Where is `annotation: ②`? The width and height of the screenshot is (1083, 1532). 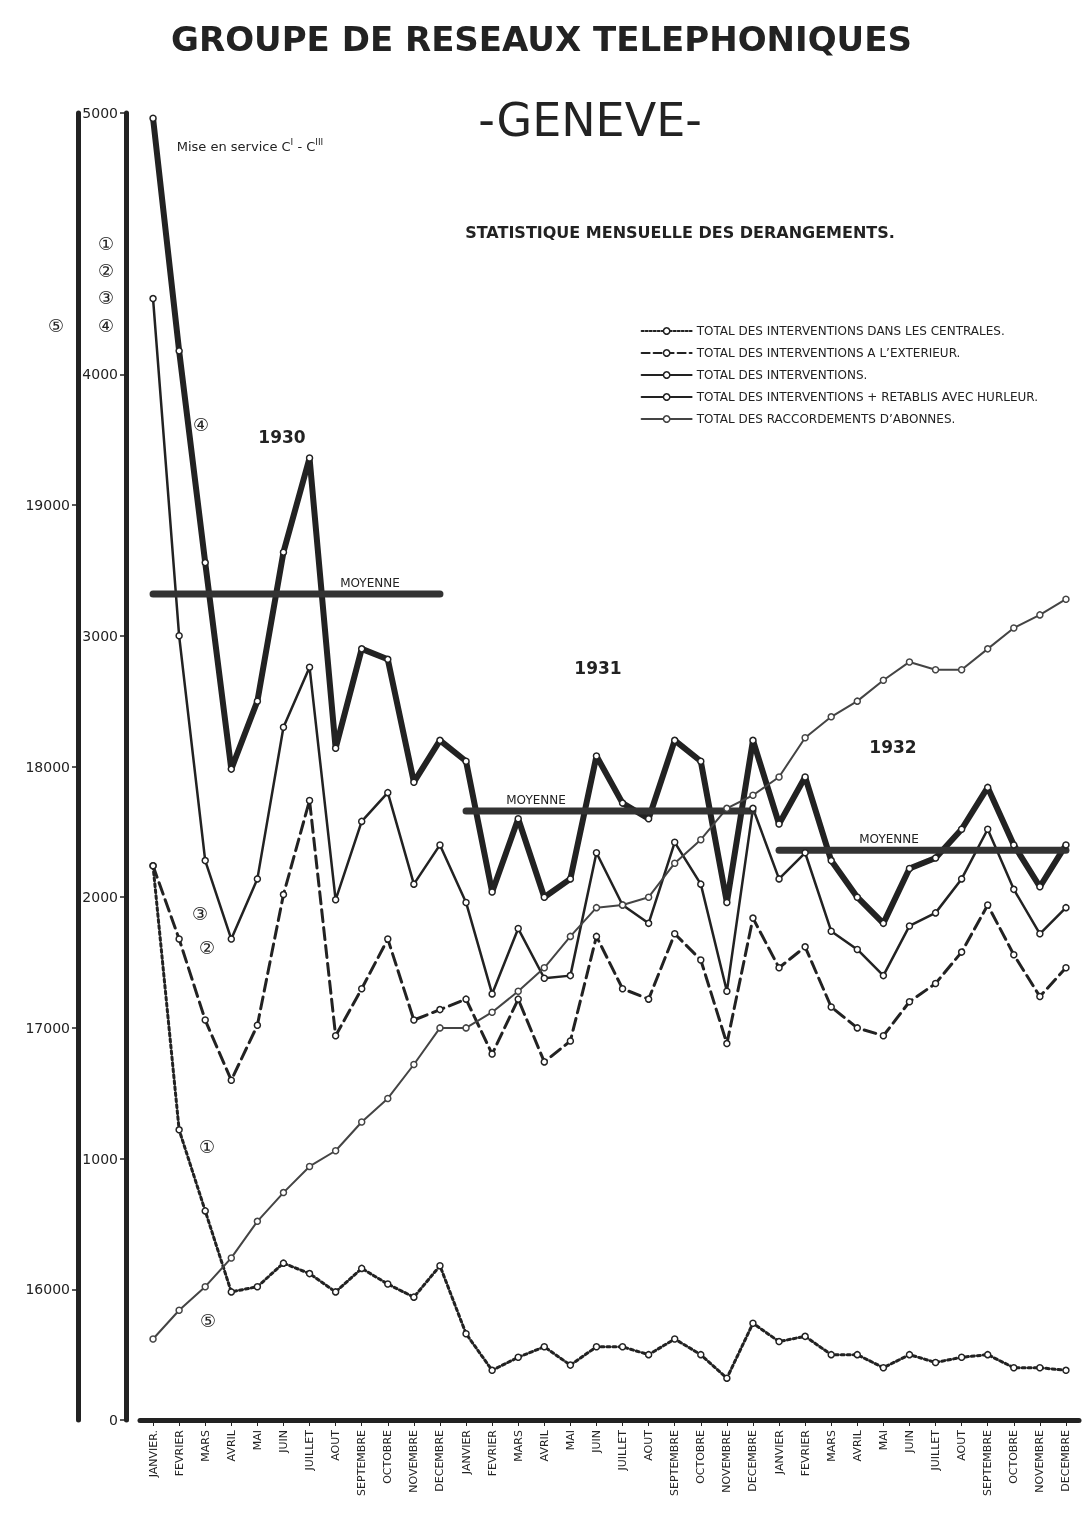
annotation: ② is located at coordinates (207, 947).